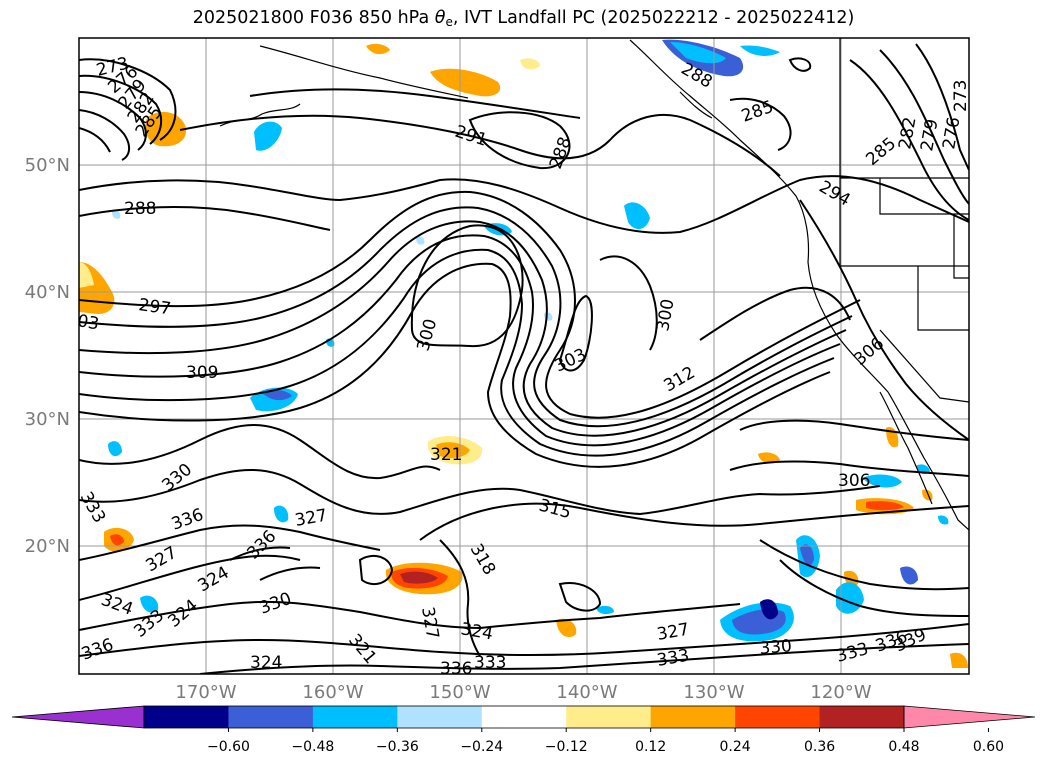 The height and width of the screenshot is (767, 1047). Describe the element at coordinates (776, 647) in the screenshot. I see `contour-label: 330` at that location.